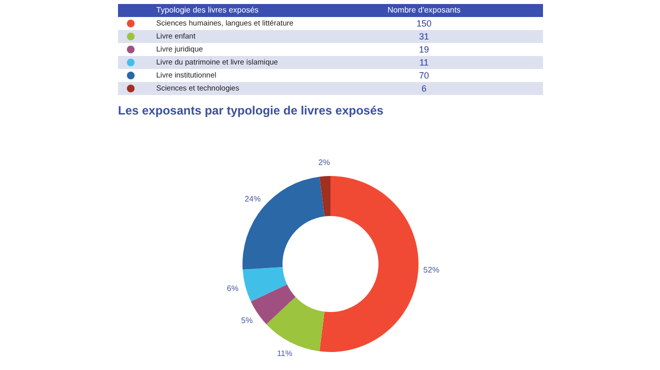 The height and width of the screenshot is (370, 660). I want to click on data-label: 31, so click(424, 37).